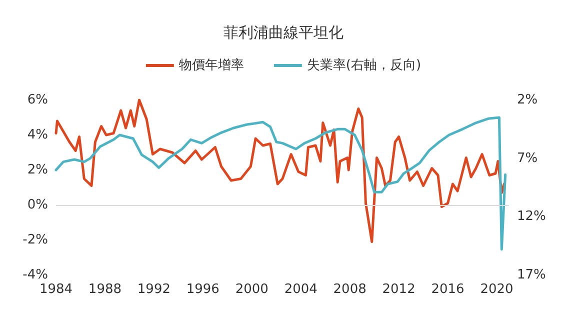 This screenshot has width=567, height=321. What do you see at coordinates (531, 275) in the screenshot?
I see `y2-tick-label: 17%` at bounding box center [531, 275].